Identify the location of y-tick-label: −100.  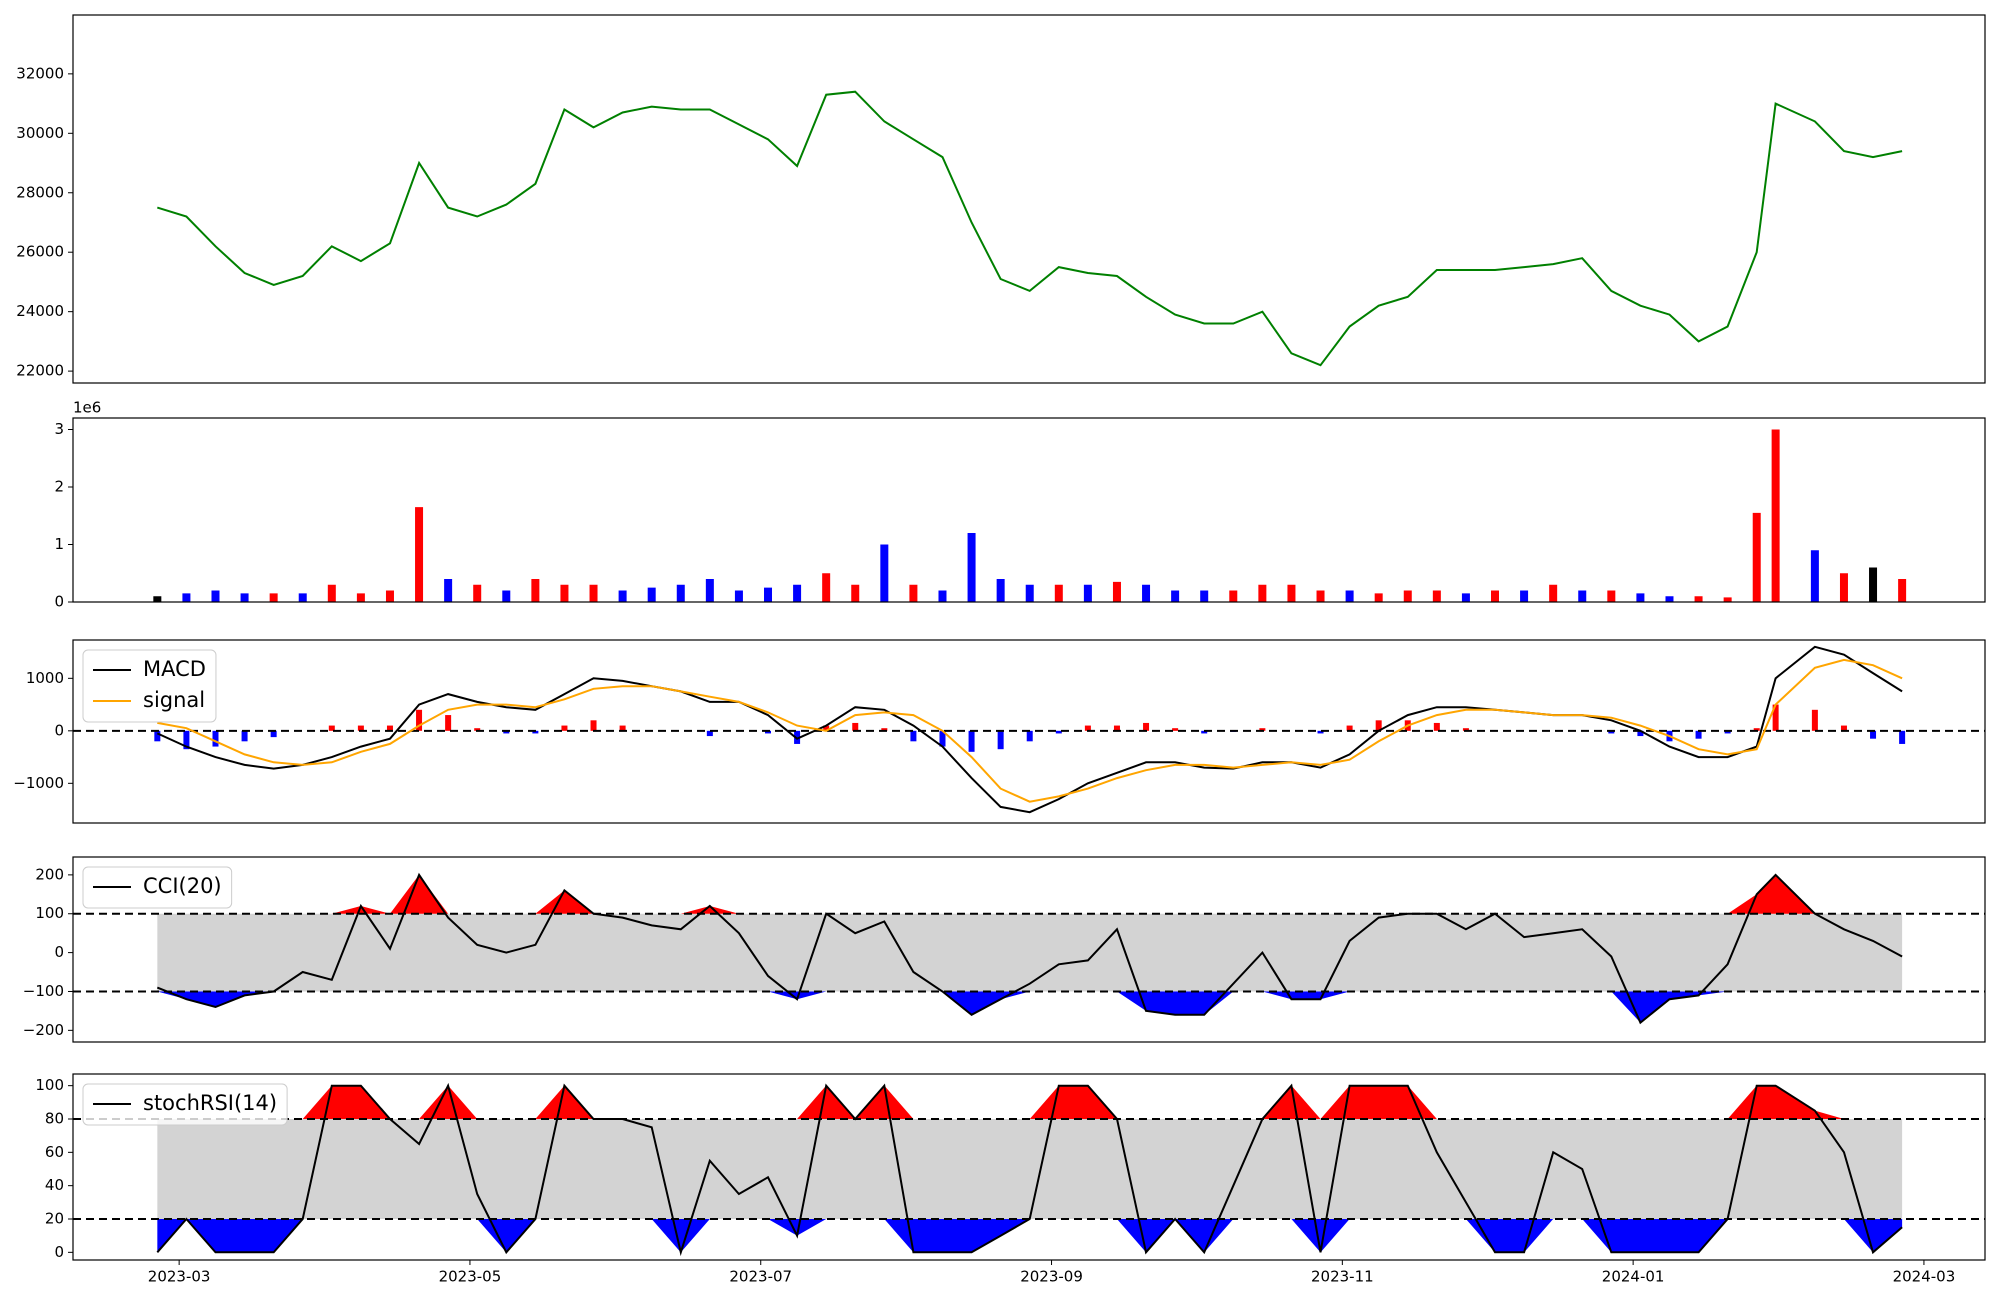
(43, 991).